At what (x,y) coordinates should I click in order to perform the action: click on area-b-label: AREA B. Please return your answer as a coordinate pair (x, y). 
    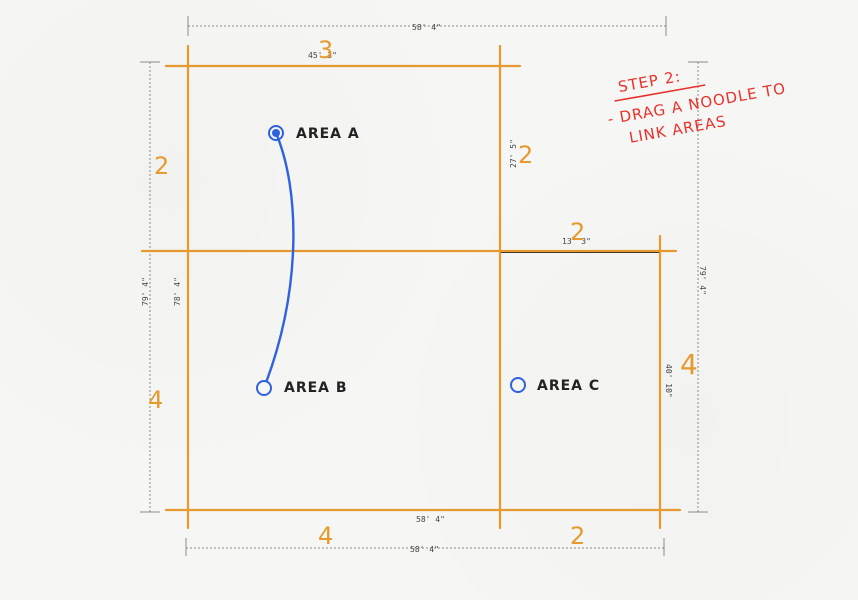
    Looking at the image, I should click on (316, 388).